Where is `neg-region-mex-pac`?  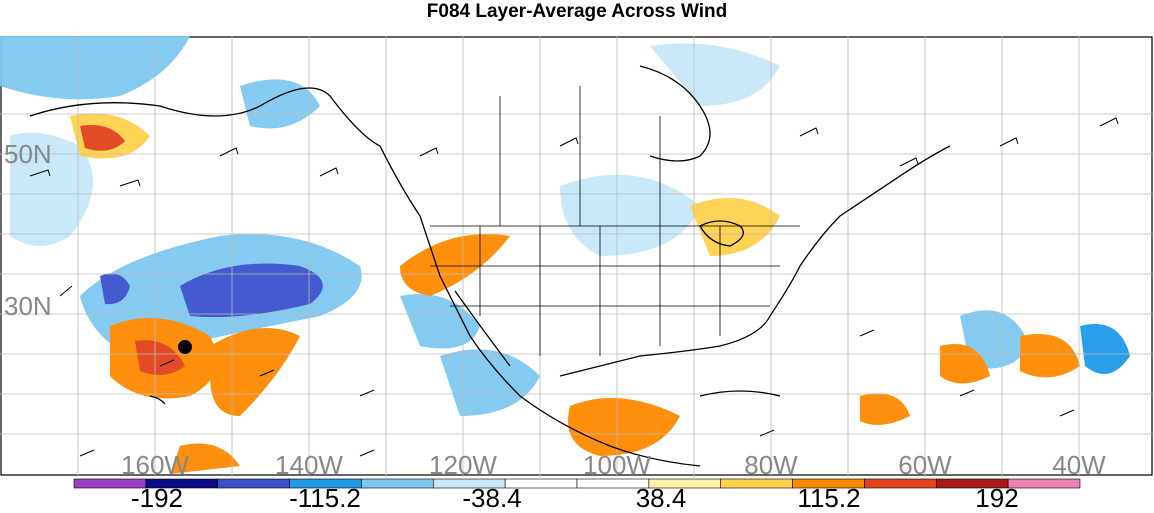 neg-region-mex-pac is located at coordinates (490, 382).